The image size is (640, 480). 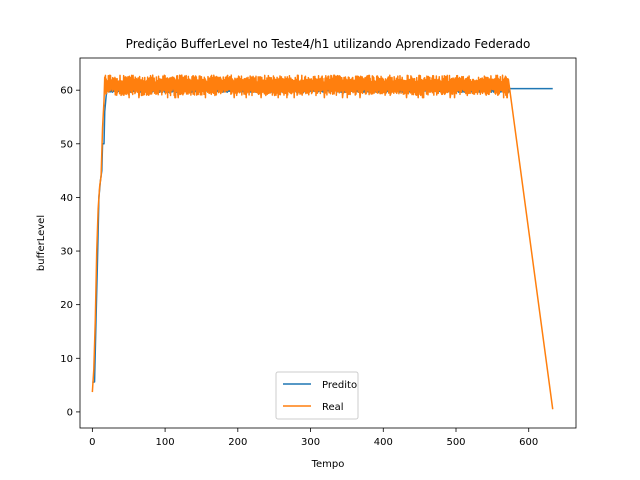 What do you see at coordinates (455, 442) in the screenshot?
I see `x-tick-label: 500` at bounding box center [455, 442].